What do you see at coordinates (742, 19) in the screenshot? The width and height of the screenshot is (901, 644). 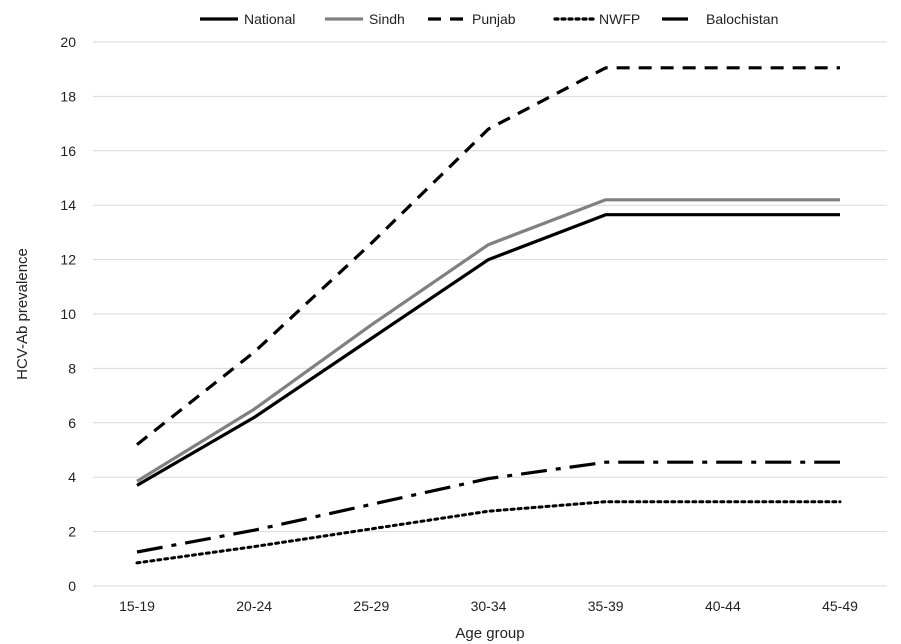 I see `legend-label-balochistan: Balochistan` at bounding box center [742, 19].